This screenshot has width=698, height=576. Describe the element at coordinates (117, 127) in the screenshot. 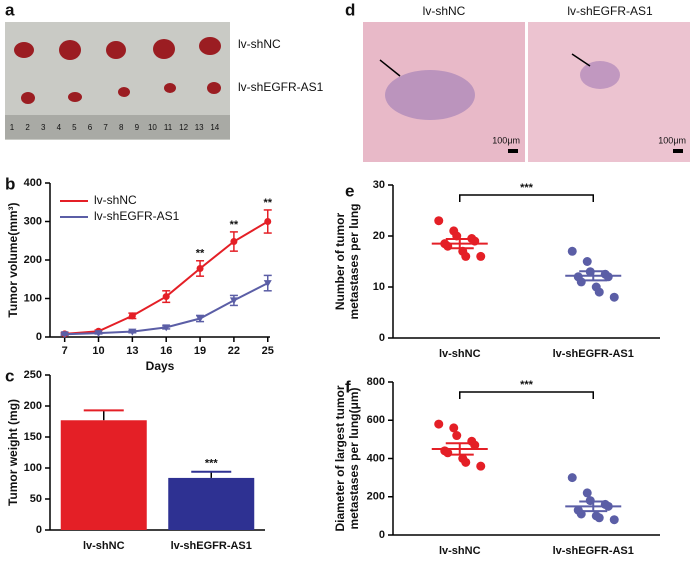

I see `ruler` at that location.